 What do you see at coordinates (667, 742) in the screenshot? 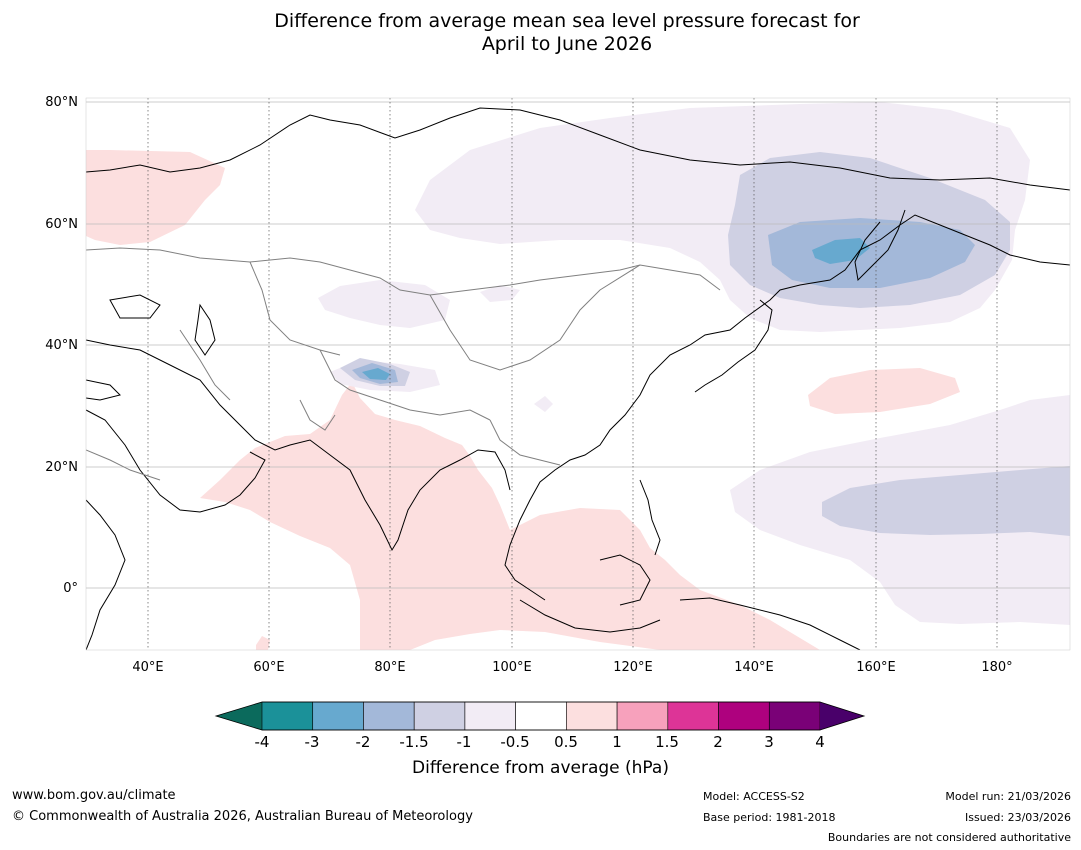
I see `colorbar-tick: 1.5` at bounding box center [667, 742].